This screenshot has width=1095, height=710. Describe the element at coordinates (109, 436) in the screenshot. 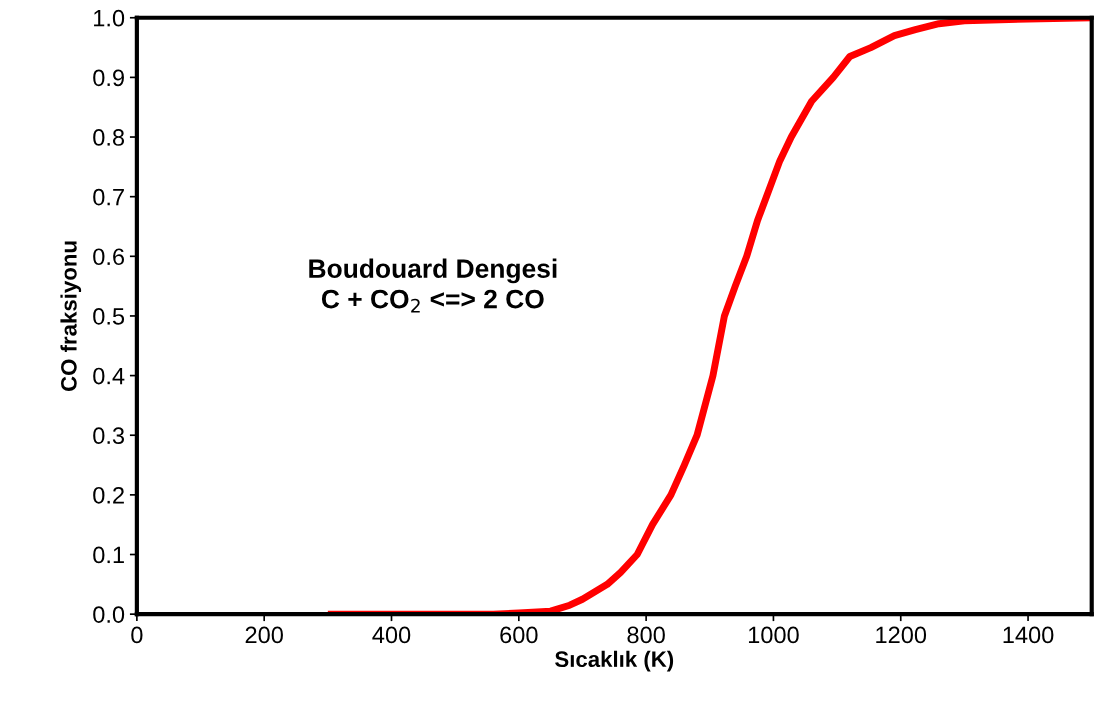

I see `y-tick-label: 0.3` at that location.